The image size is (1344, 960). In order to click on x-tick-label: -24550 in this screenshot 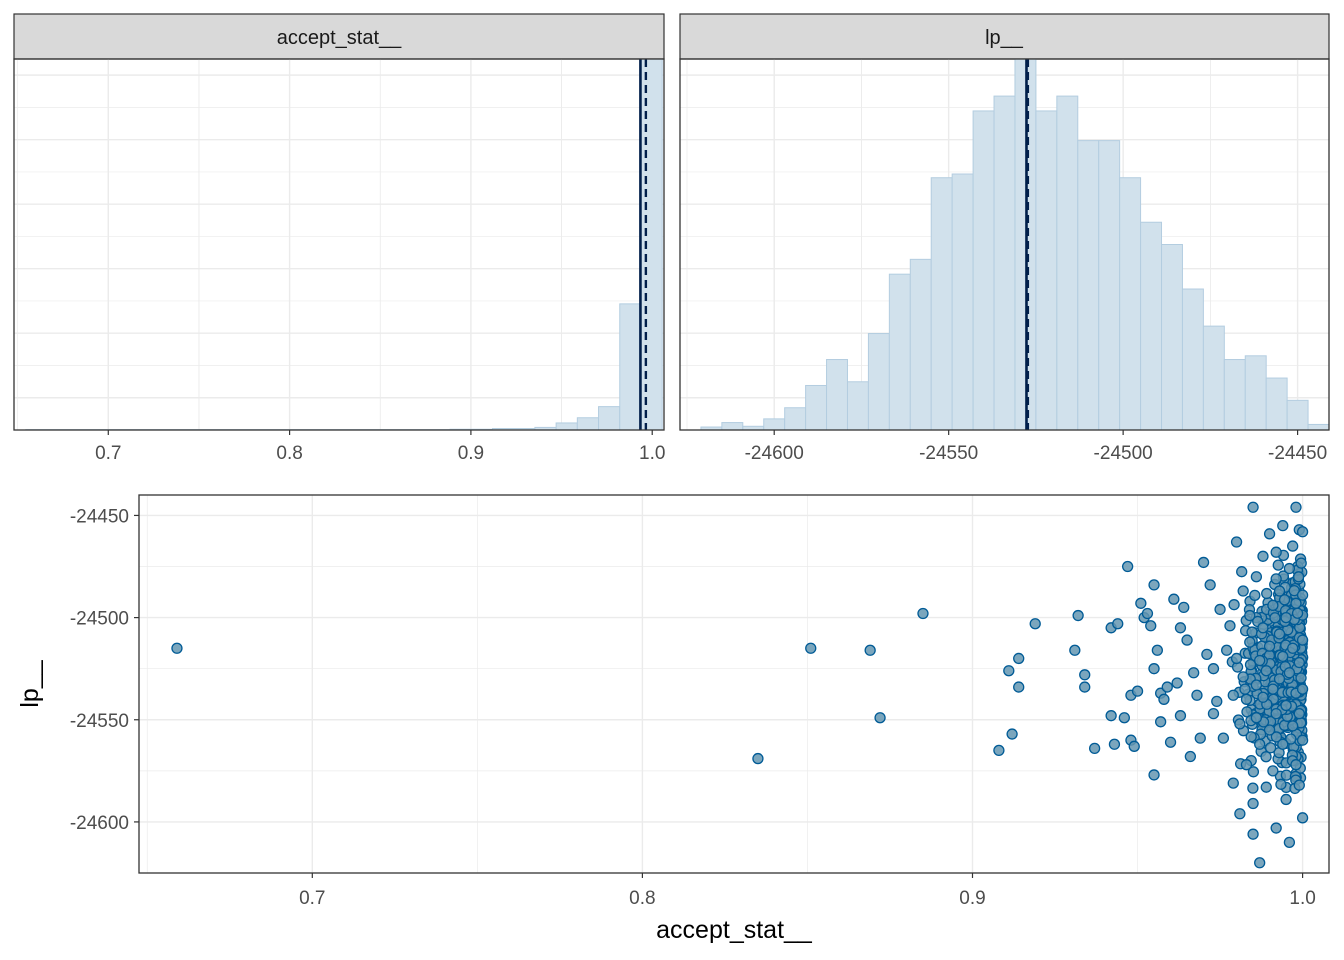, I will do `click(948, 453)`.